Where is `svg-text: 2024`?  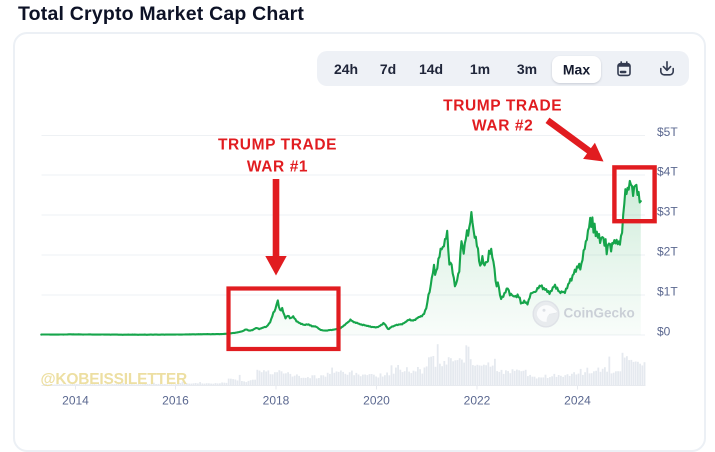
svg-text: 2024 is located at coordinates (577, 401).